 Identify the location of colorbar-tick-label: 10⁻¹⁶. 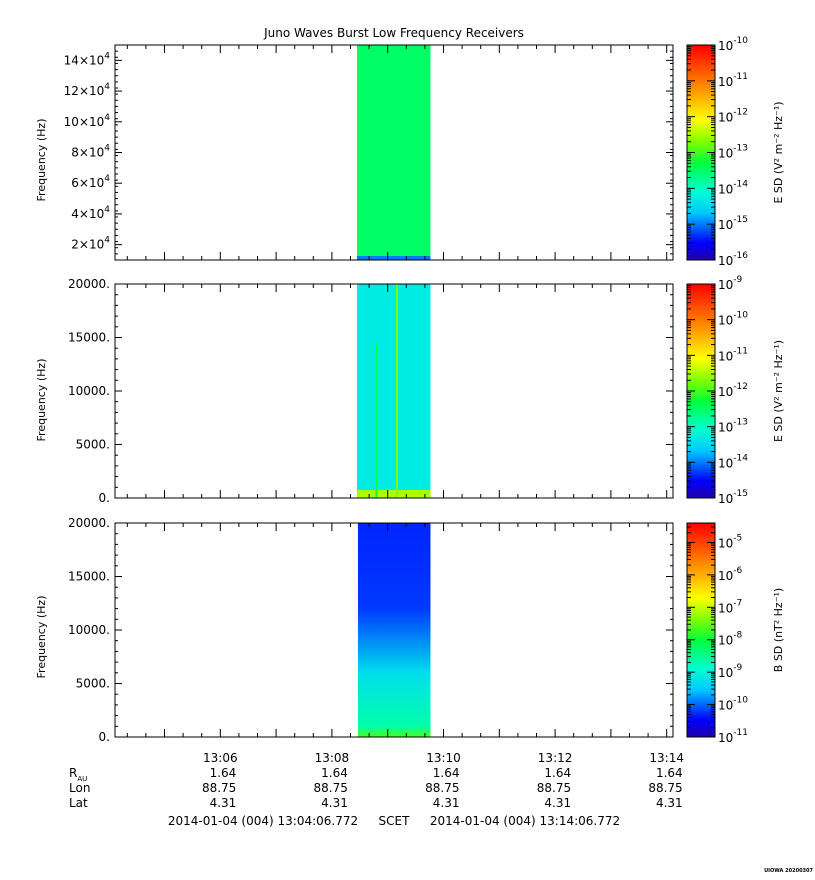
(733, 259).